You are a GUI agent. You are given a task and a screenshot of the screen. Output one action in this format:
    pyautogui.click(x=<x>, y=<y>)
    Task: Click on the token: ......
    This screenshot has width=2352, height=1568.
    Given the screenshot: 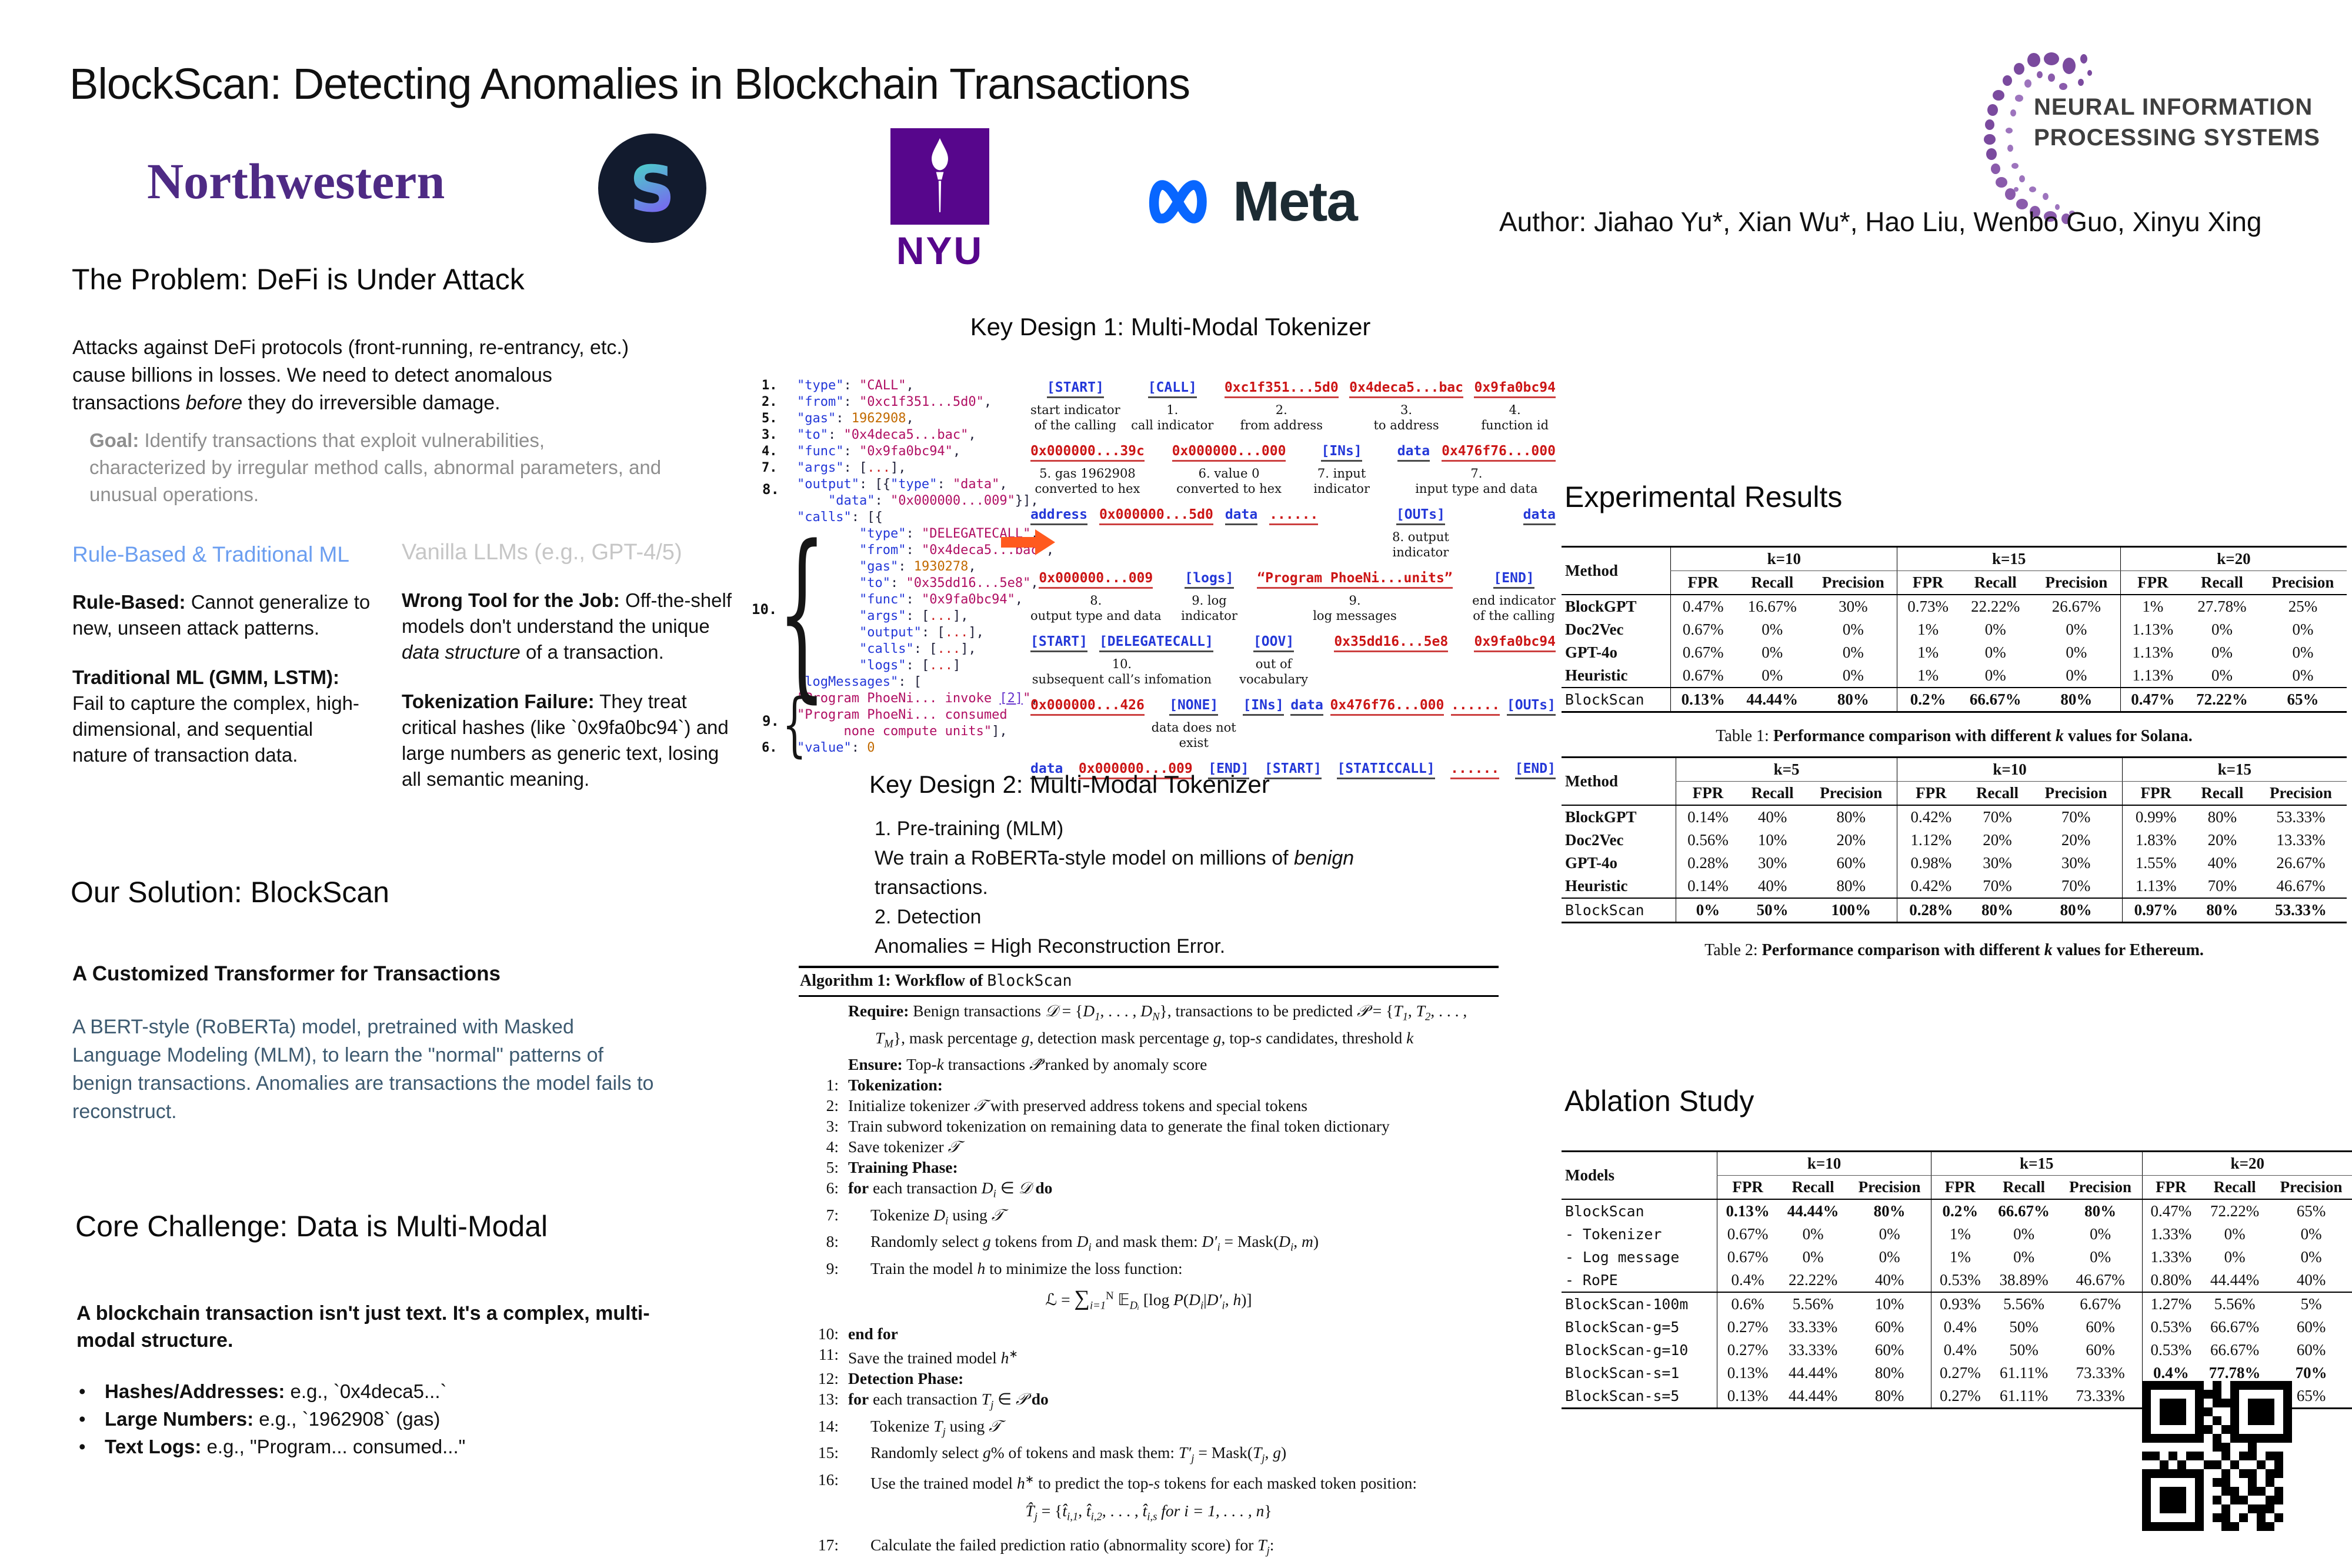 What is the action you would take?
    pyautogui.click(x=1294, y=516)
    